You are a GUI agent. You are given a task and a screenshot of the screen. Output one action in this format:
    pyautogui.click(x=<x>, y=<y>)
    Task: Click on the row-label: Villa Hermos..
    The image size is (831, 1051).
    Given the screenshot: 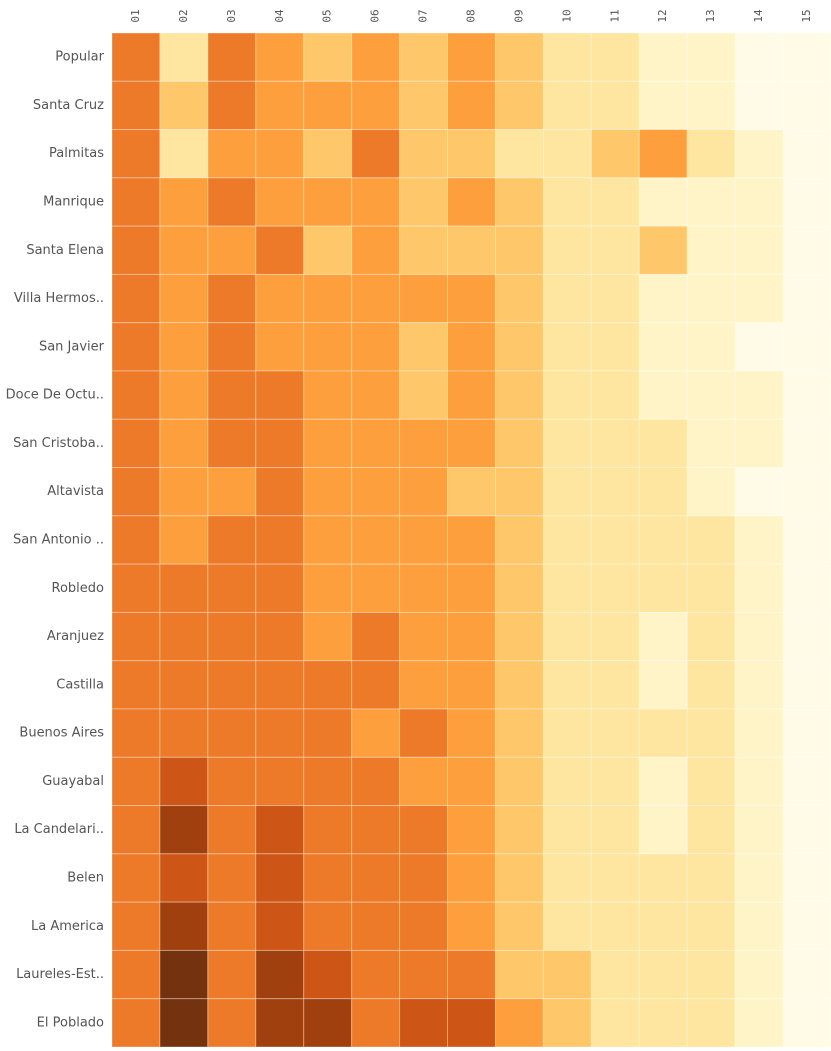 What is the action you would take?
    pyautogui.click(x=59, y=298)
    